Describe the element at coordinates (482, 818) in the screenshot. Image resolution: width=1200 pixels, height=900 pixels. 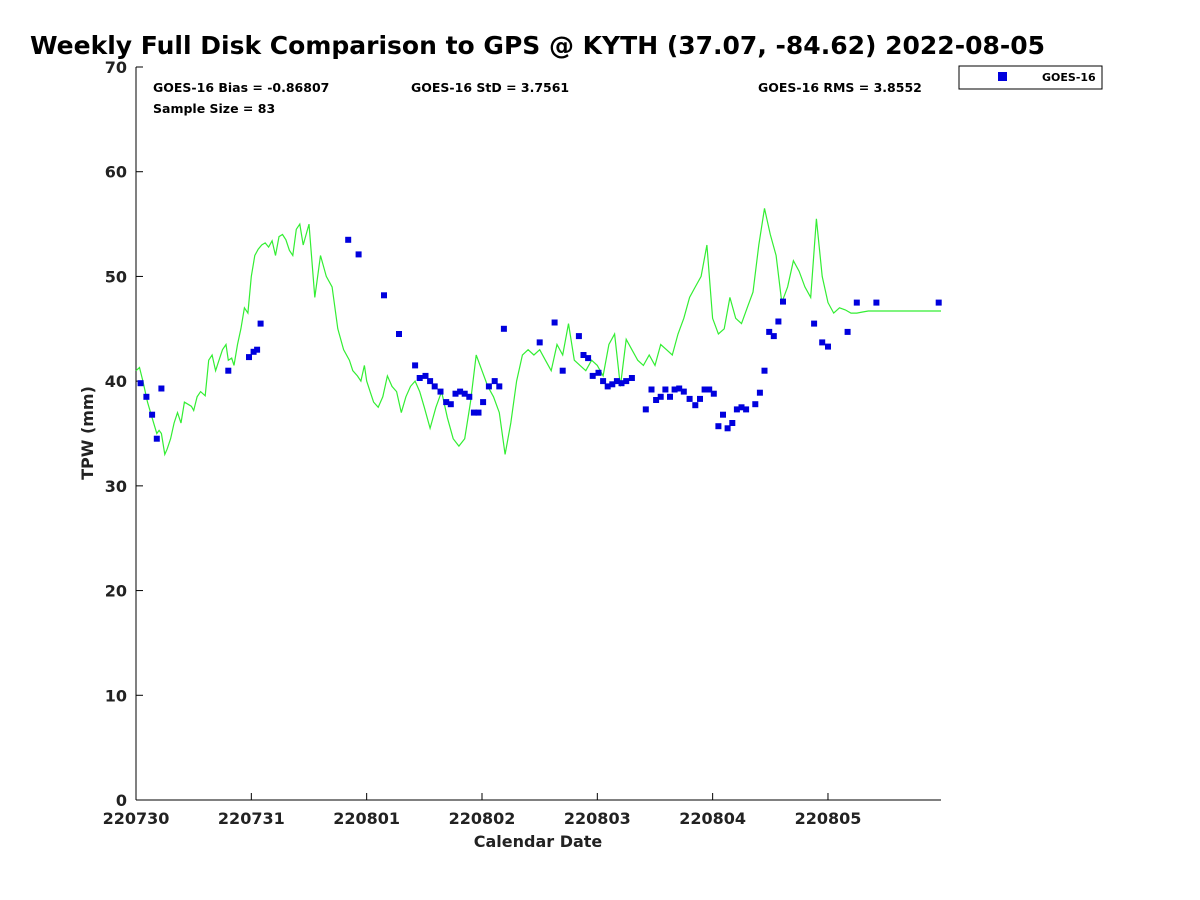
I see `x-tick-label: 220802` at that location.